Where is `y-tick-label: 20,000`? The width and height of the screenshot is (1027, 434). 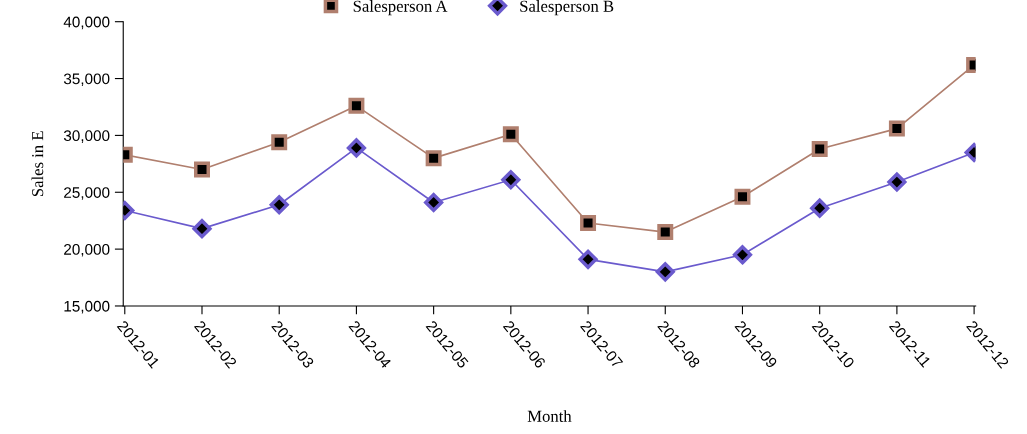 y-tick-label: 20,000 is located at coordinates (87, 250).